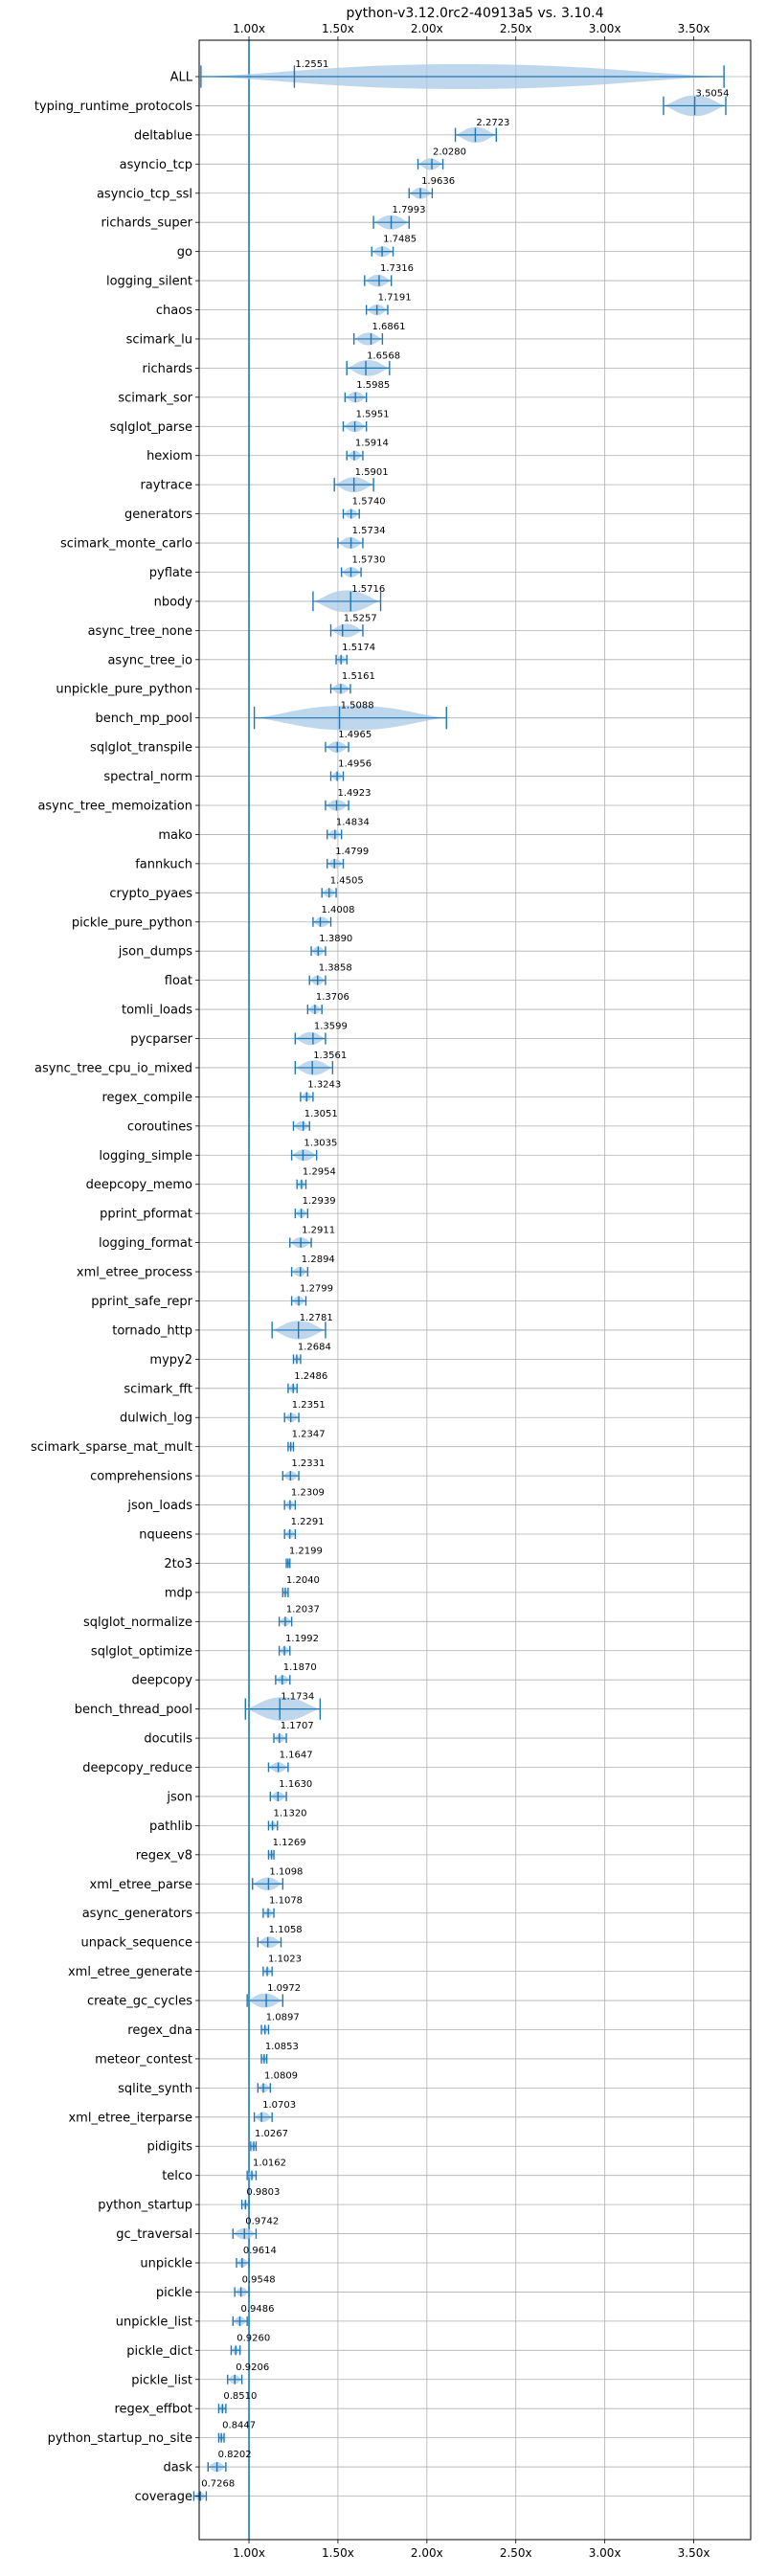 This screenshot has height=2576, width=766. I want to click on category-label: sqlglot_parse, so click(151, 427).